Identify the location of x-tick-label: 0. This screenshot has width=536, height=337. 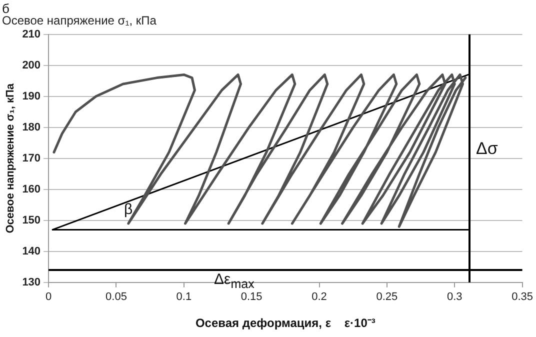
(48, 297).